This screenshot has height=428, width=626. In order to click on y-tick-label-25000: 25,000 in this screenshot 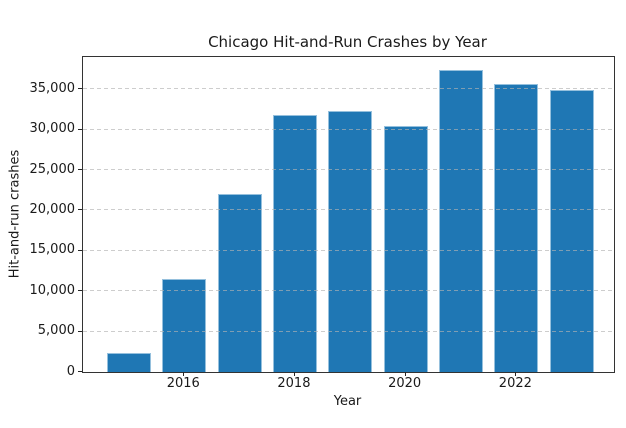, I will do `click(52, 169)`.